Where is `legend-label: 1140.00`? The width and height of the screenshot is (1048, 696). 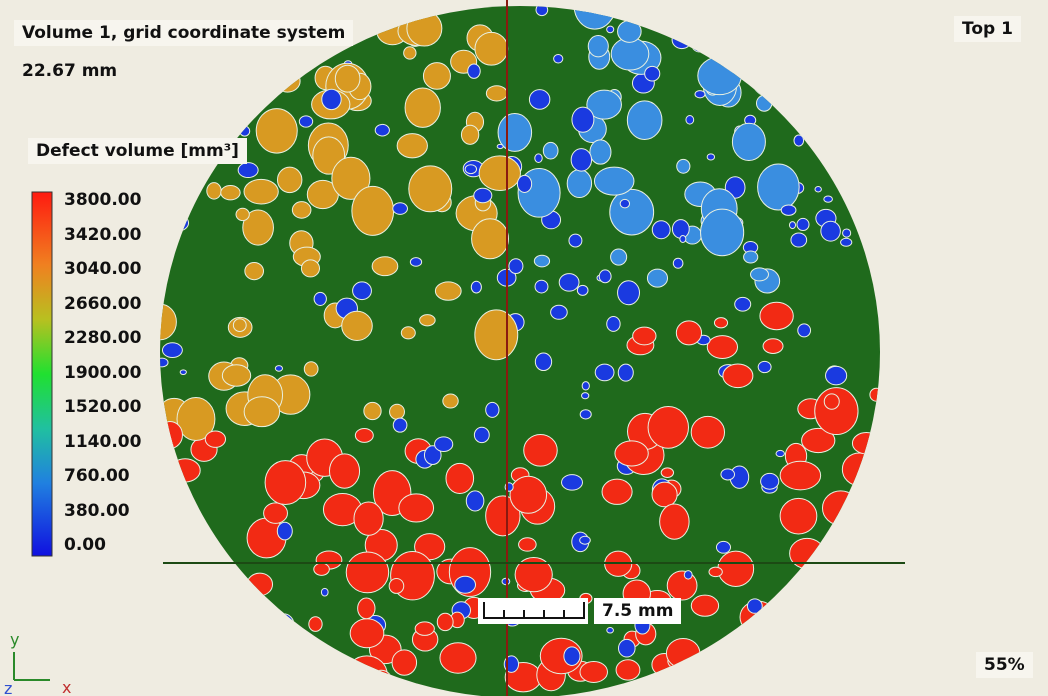 legend-label: 1140.00 is located at coordinates (103, 441).